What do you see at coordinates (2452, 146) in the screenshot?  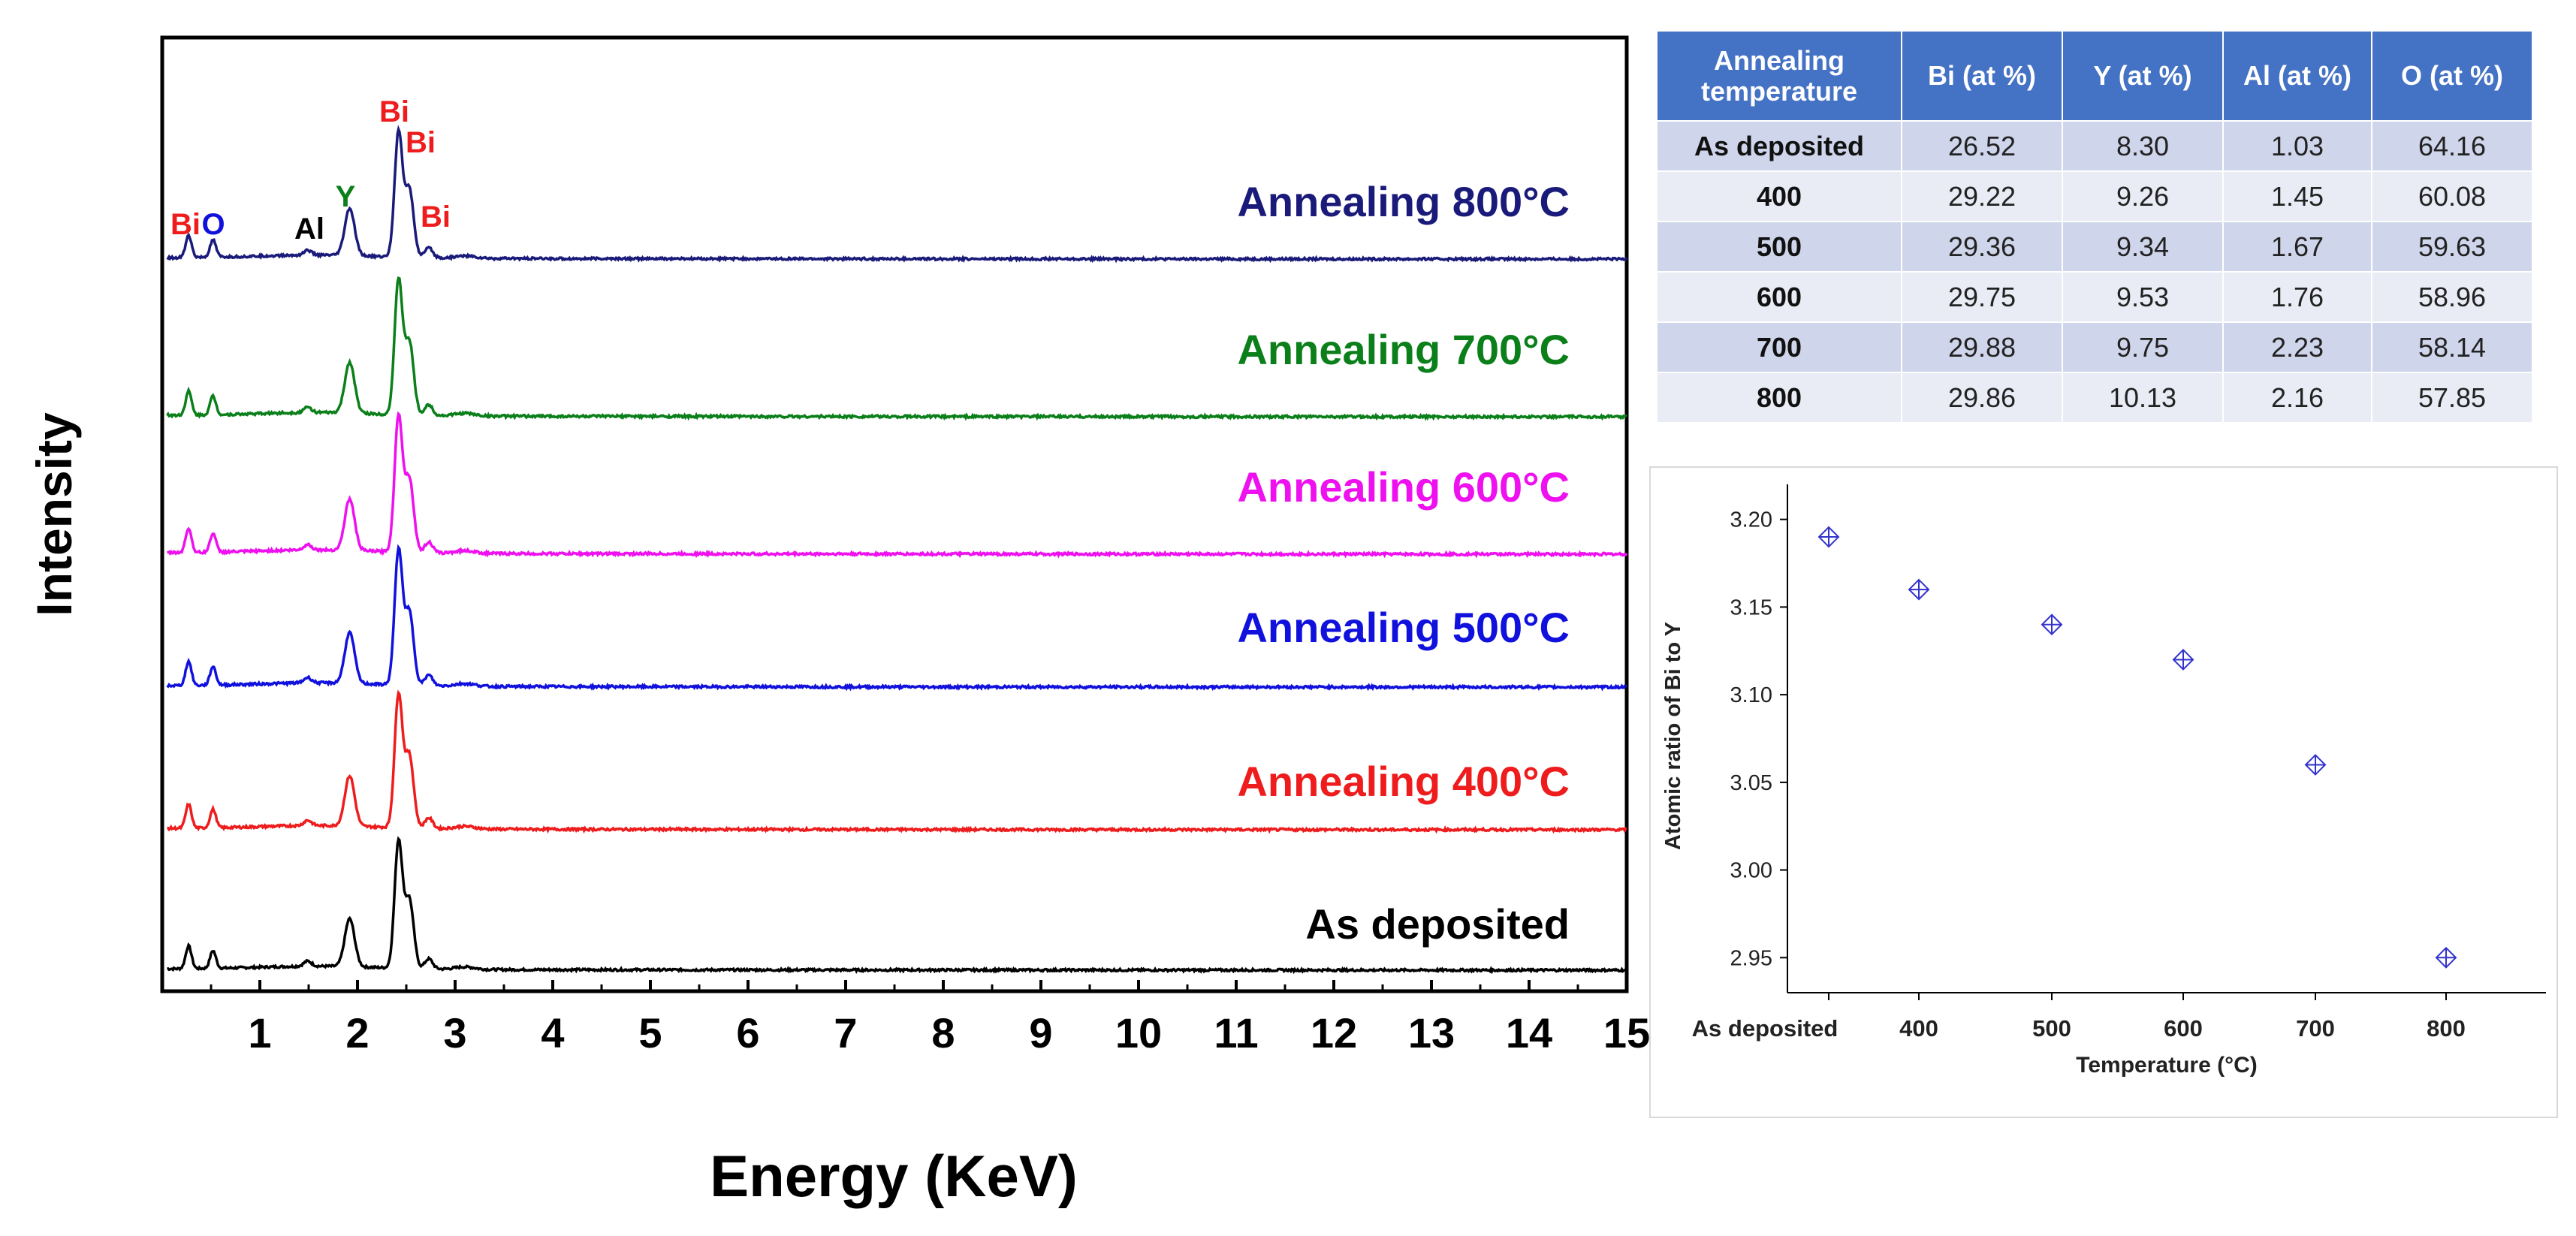 I see `table-cell: 64.16` at bounding box center [2452, 146].